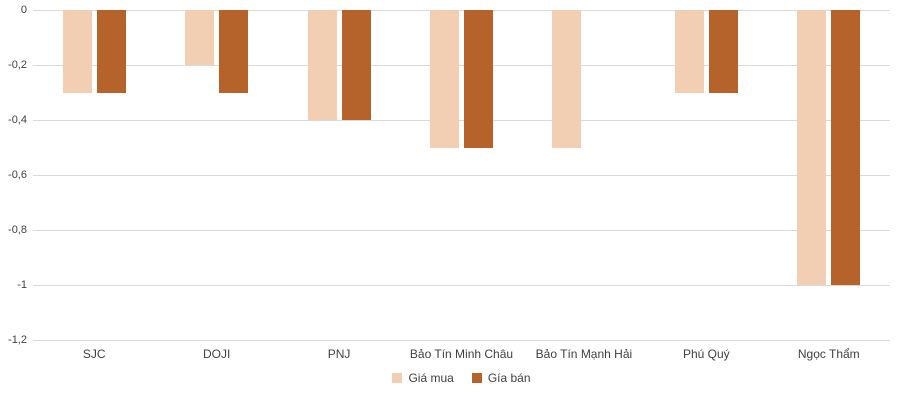 This screenshot has width=900, height=403. I want to click on legend-label: Gía bán, so click(509, 378).